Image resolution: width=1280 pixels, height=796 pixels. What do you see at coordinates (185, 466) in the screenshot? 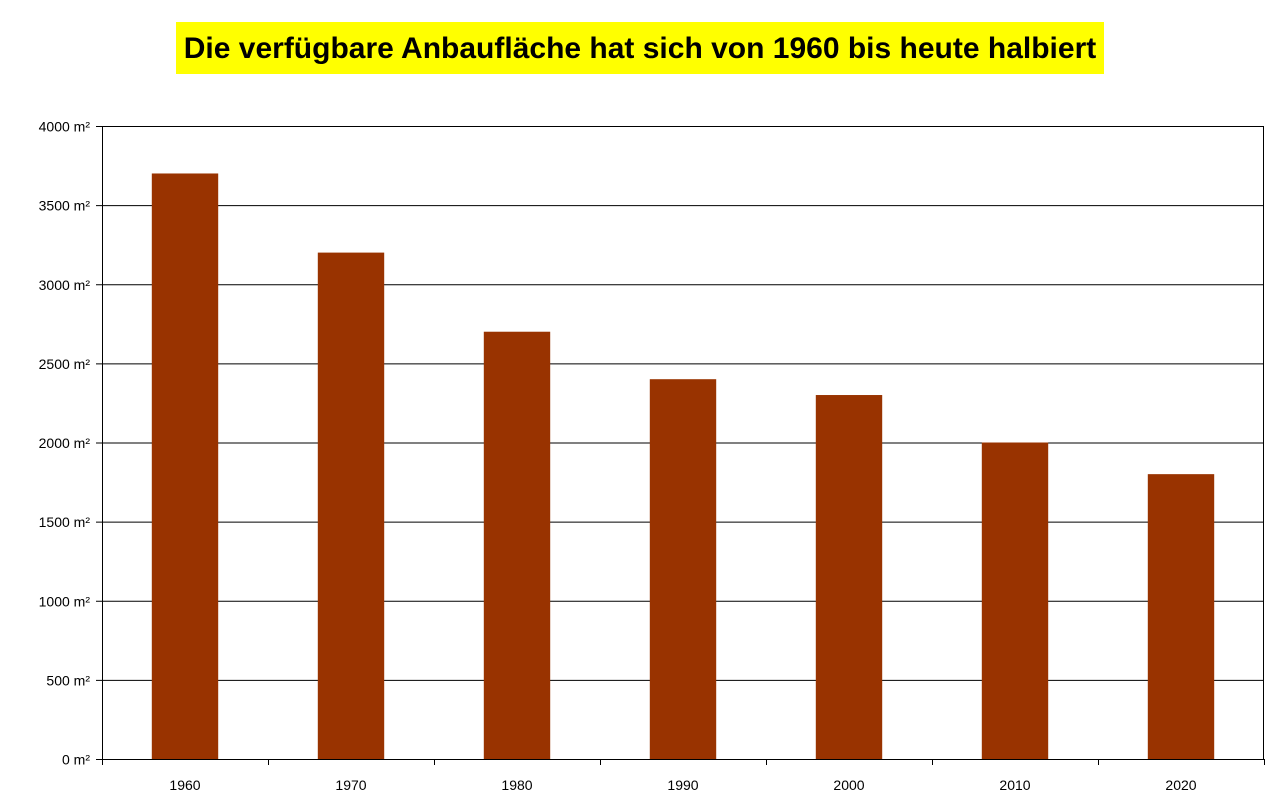
I see `bar-1960` at bounding box center [185, 466].